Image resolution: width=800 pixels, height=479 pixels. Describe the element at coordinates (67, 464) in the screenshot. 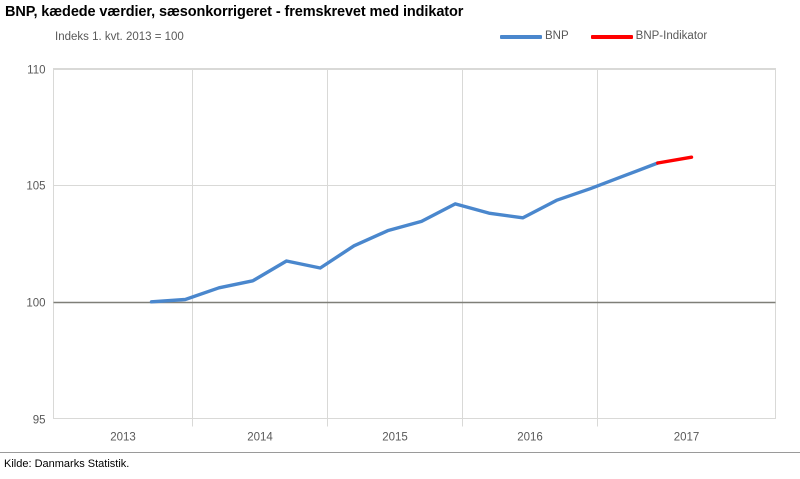

I see `source-note: Kilde: Danmarks Statistik.` at that location.